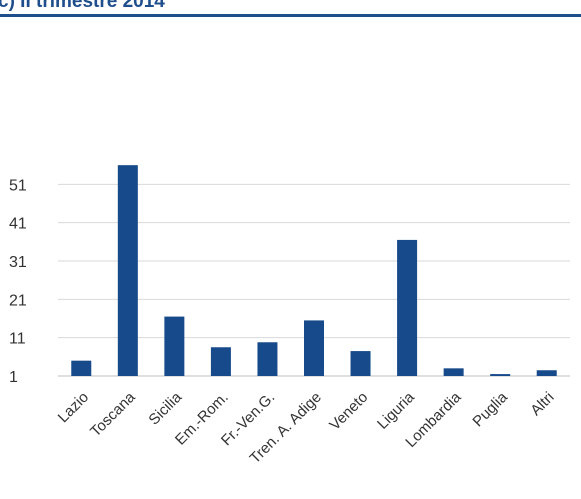 The height and width of the screenshot is (499, 581). What do you see at coordinates (17, 339) in the screenshot?
I see `y-tick-label: 11` at bounding box center [17, 339].